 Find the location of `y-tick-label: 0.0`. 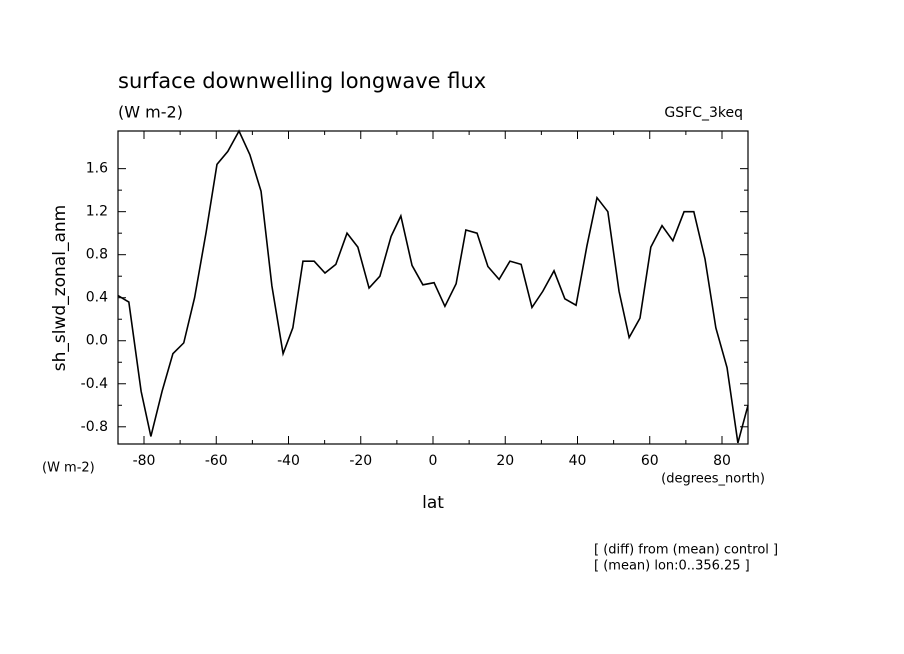

y-tick-label: 0.0 is located at coordinates (97, 341).